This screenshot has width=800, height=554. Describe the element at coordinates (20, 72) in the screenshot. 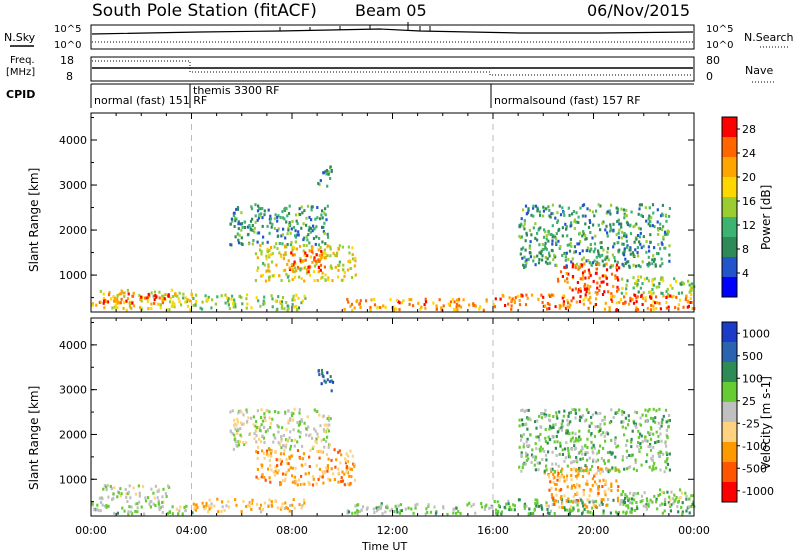

I see `freq-label-2: [MHz]` at that location.